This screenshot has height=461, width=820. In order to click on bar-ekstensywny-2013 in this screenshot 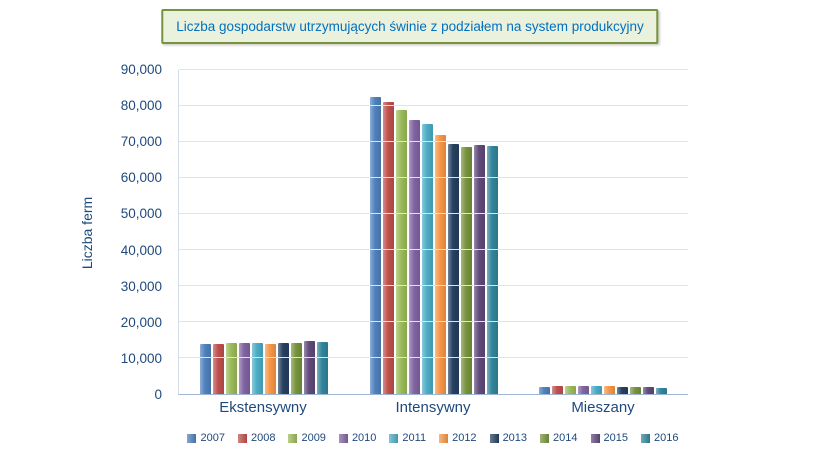, I will do `click(283, 368)`.